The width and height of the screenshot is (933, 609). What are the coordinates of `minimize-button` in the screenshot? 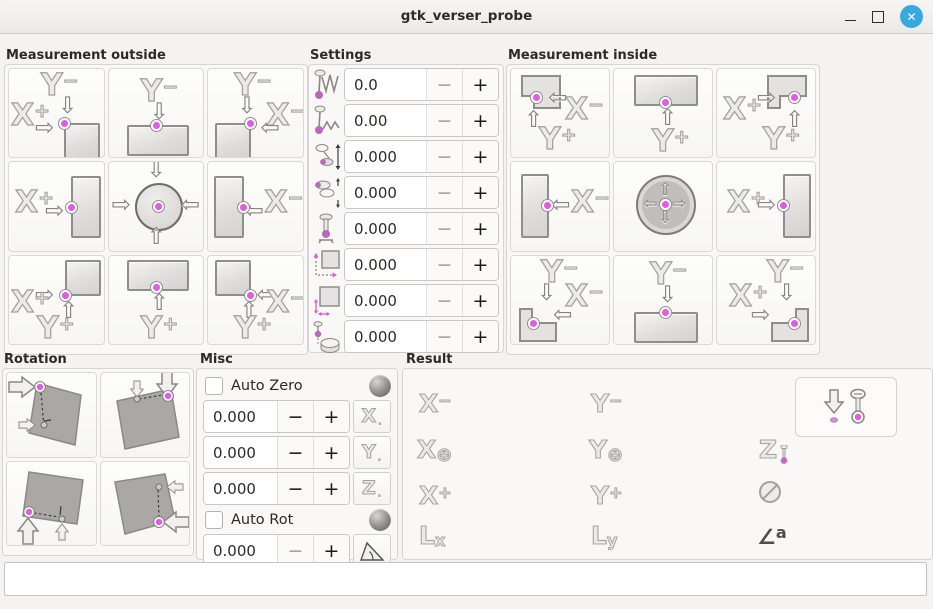 It's located at (850, 17).